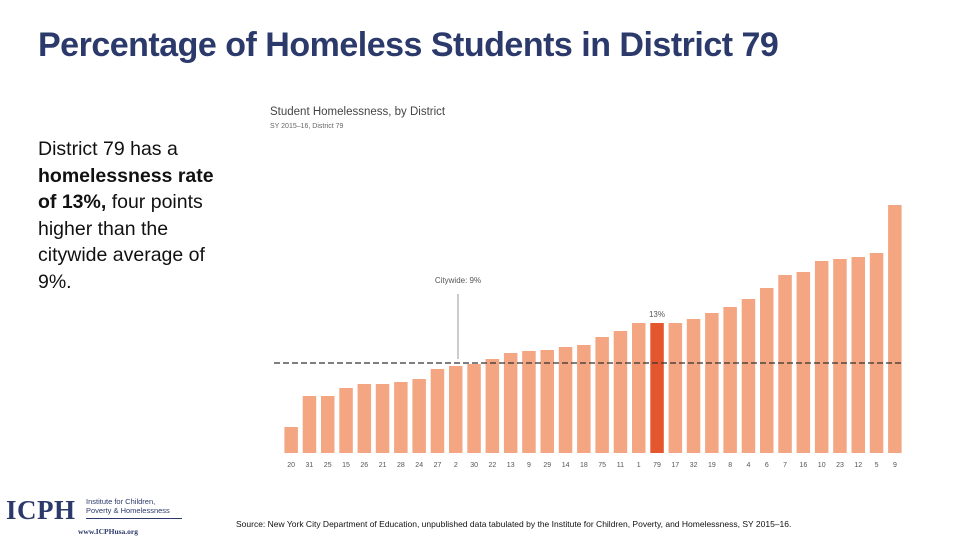 This screenshot has width=960, height=540. Describe the element at coordinates (346, 465) in the screenshot. I see `x-tick-label: 15` at that location.